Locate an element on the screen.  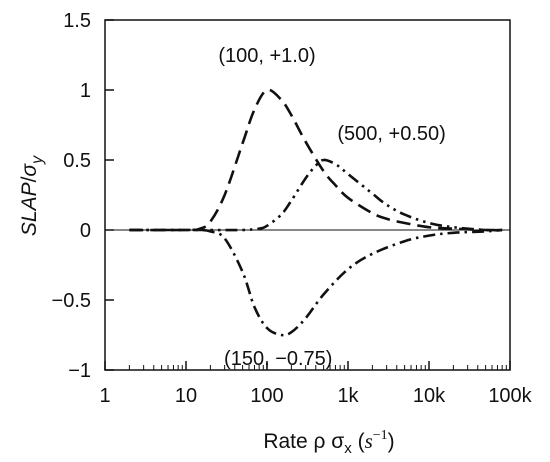
peak-annotation: (150, −0.75) is located at coordinates (278, 359).